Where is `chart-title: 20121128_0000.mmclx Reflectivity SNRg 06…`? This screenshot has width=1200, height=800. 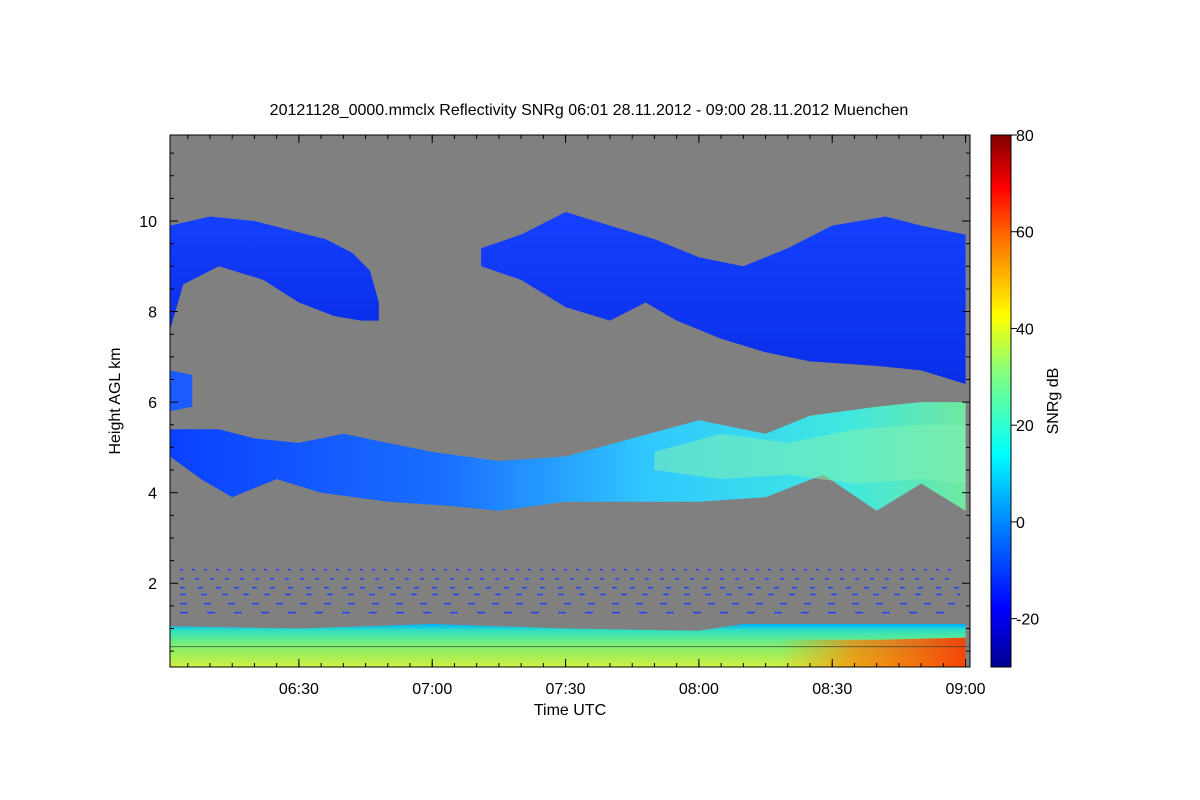 chart-title: 20121128_0000.mmclx Reflectivity SNRg 06… is located at coordinates (589, 110).